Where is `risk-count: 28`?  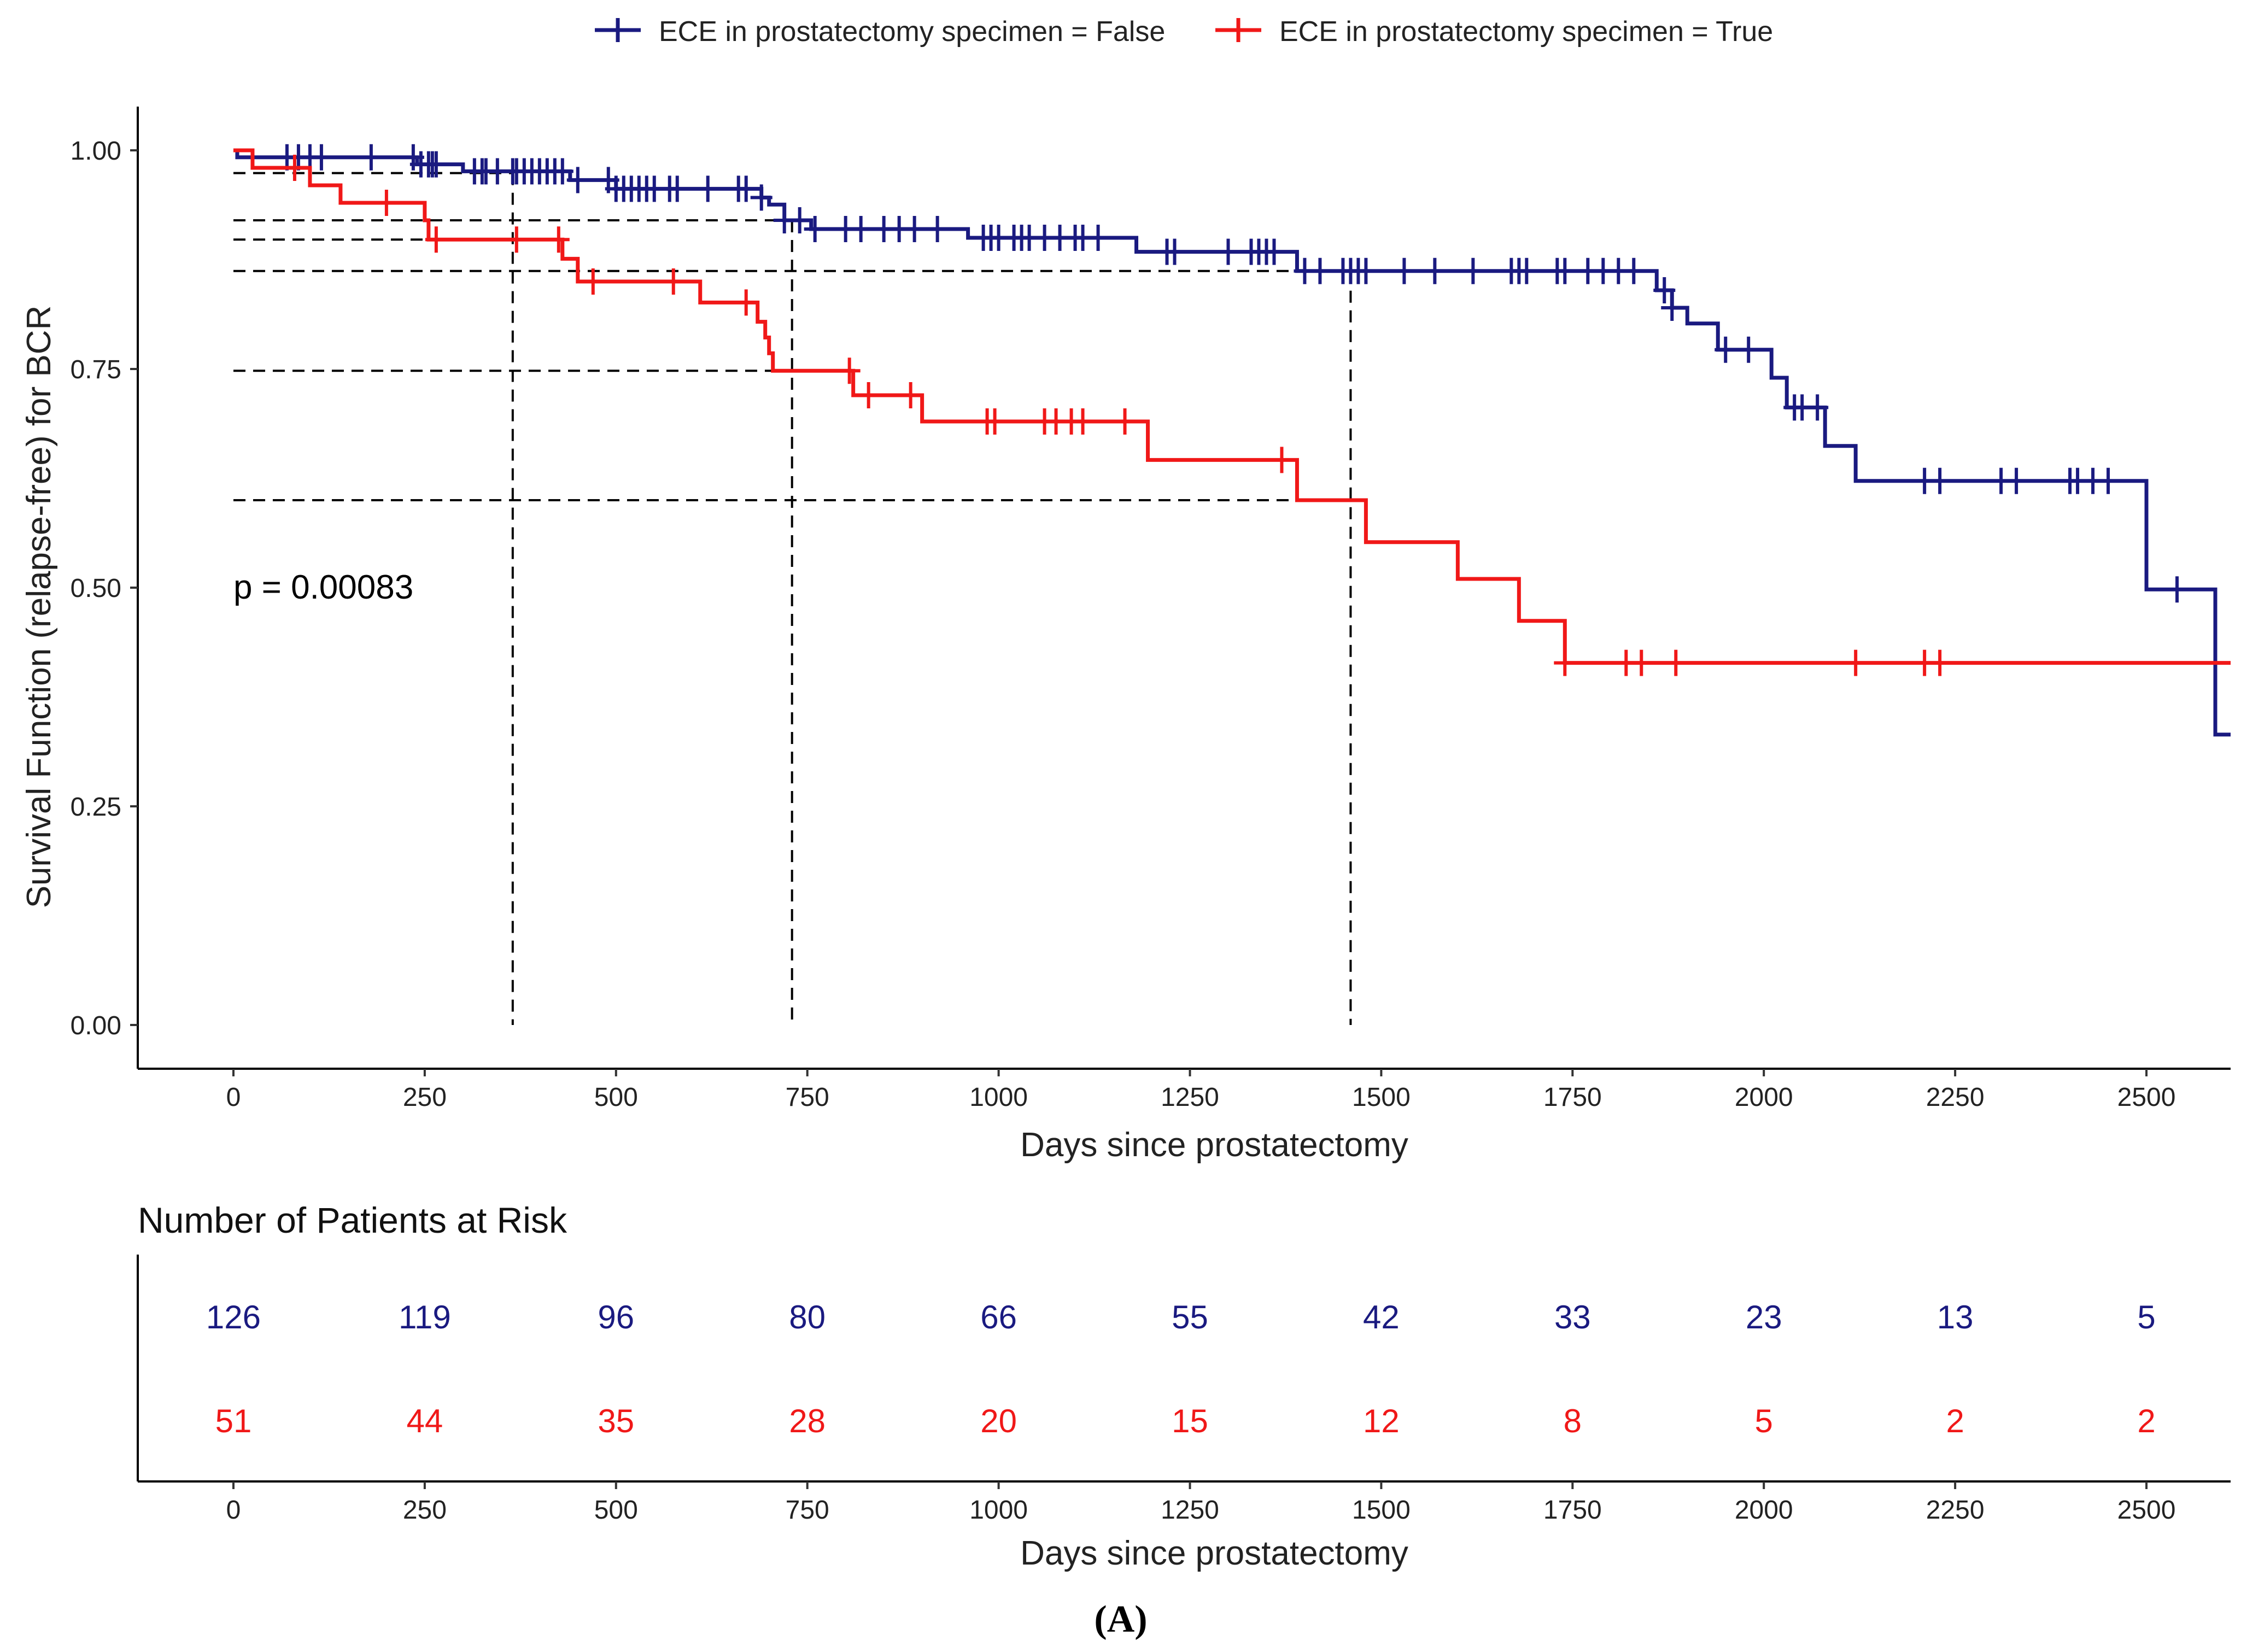 risk-count: 28 is located at coordinates (807, 1421).